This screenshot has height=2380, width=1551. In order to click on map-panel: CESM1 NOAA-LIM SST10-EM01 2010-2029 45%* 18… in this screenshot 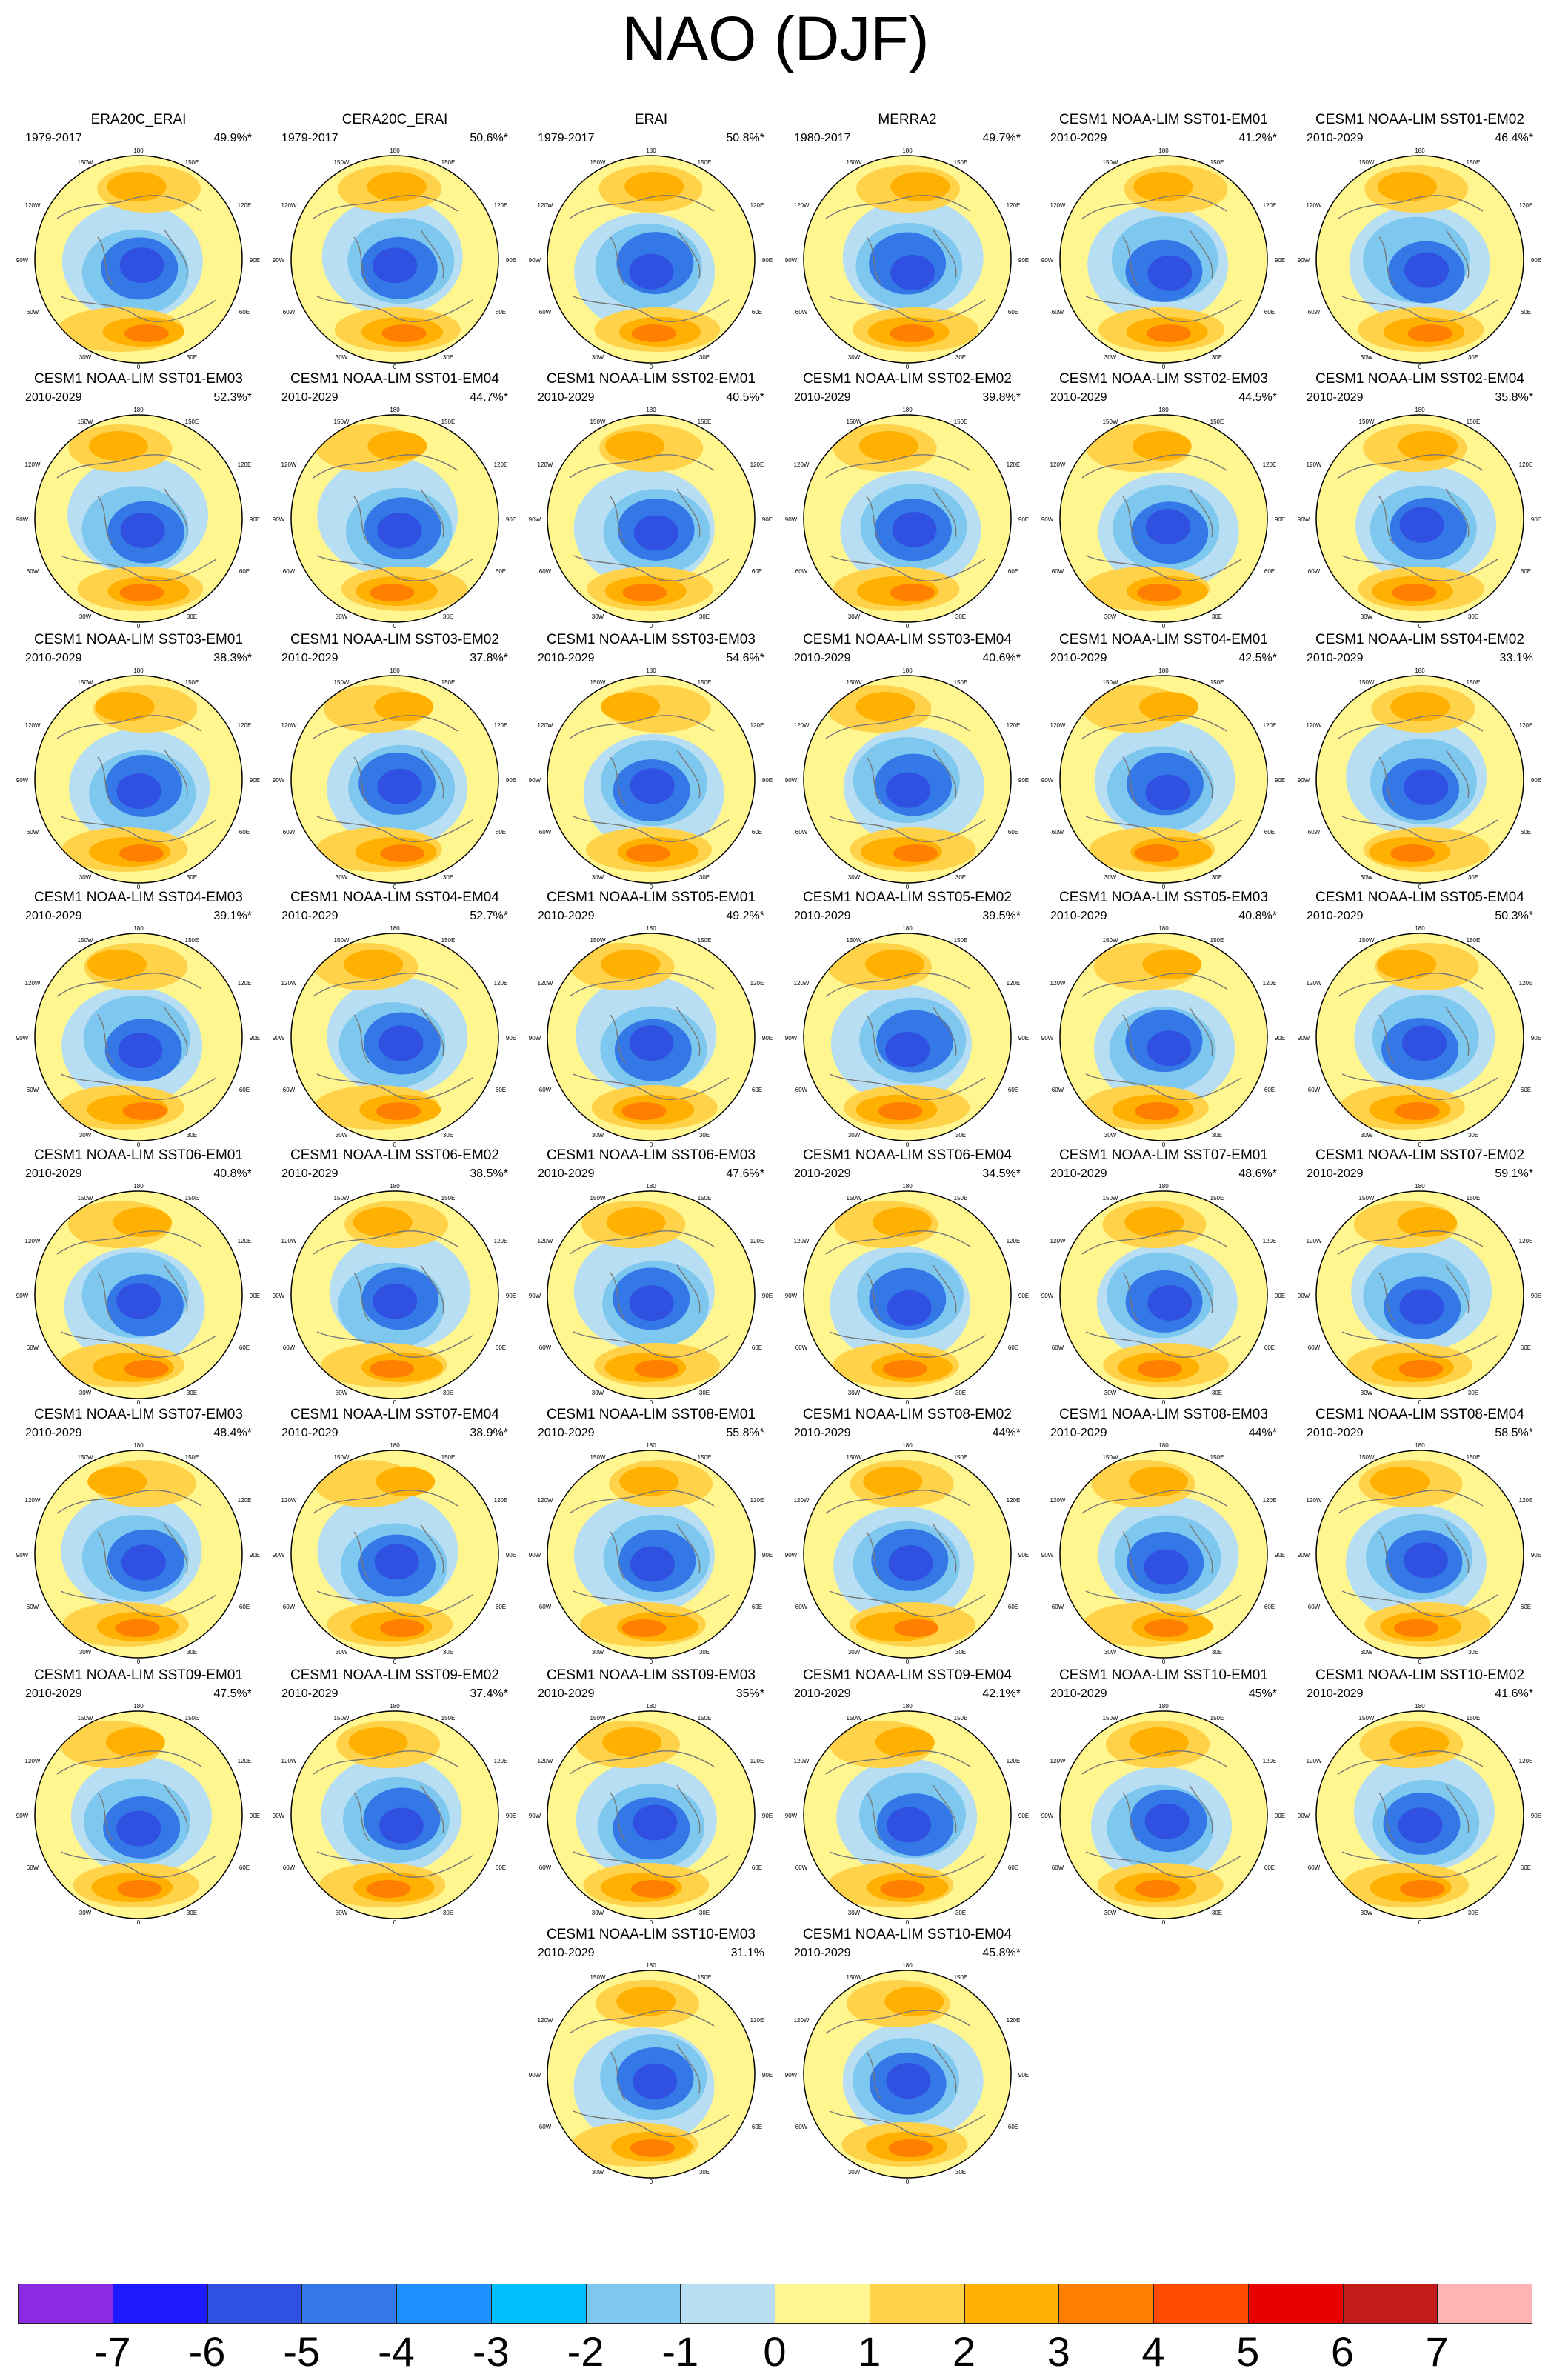, I will do `click(1163, 1796)`.